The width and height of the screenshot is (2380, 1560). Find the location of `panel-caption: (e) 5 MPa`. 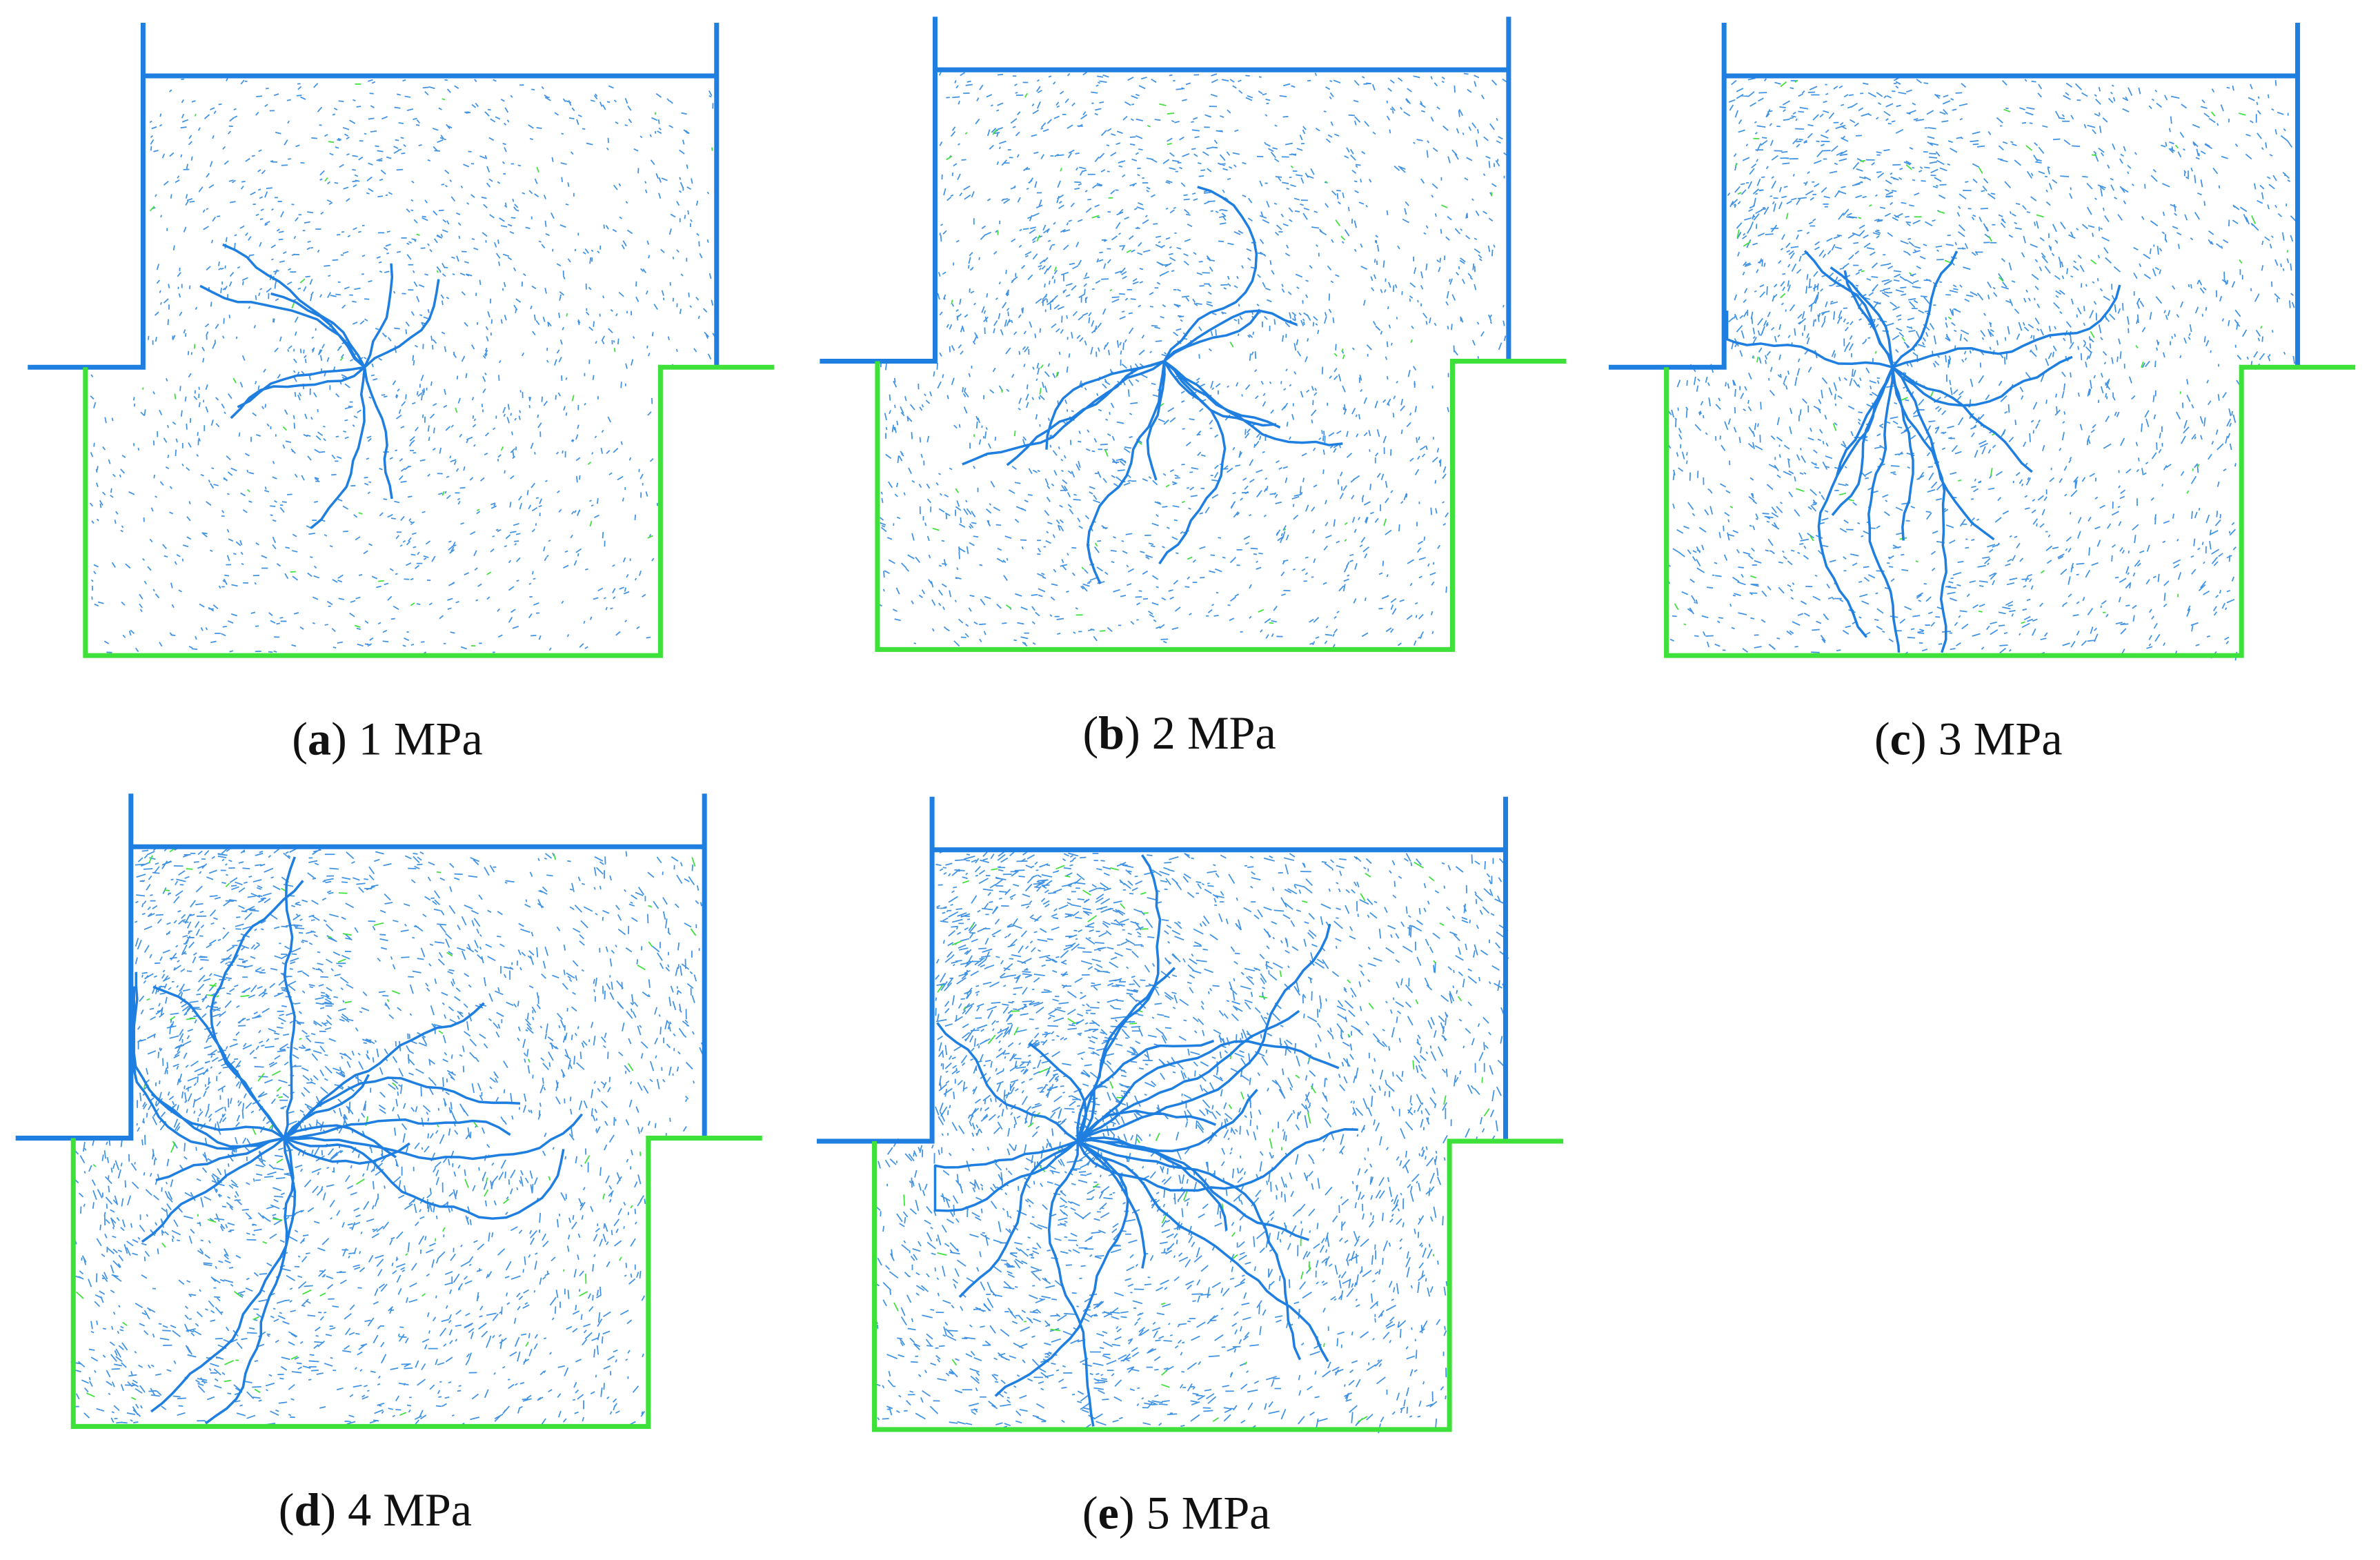

panel-caption: (e) 5 MPa is located at coordinates (1176, 1512).